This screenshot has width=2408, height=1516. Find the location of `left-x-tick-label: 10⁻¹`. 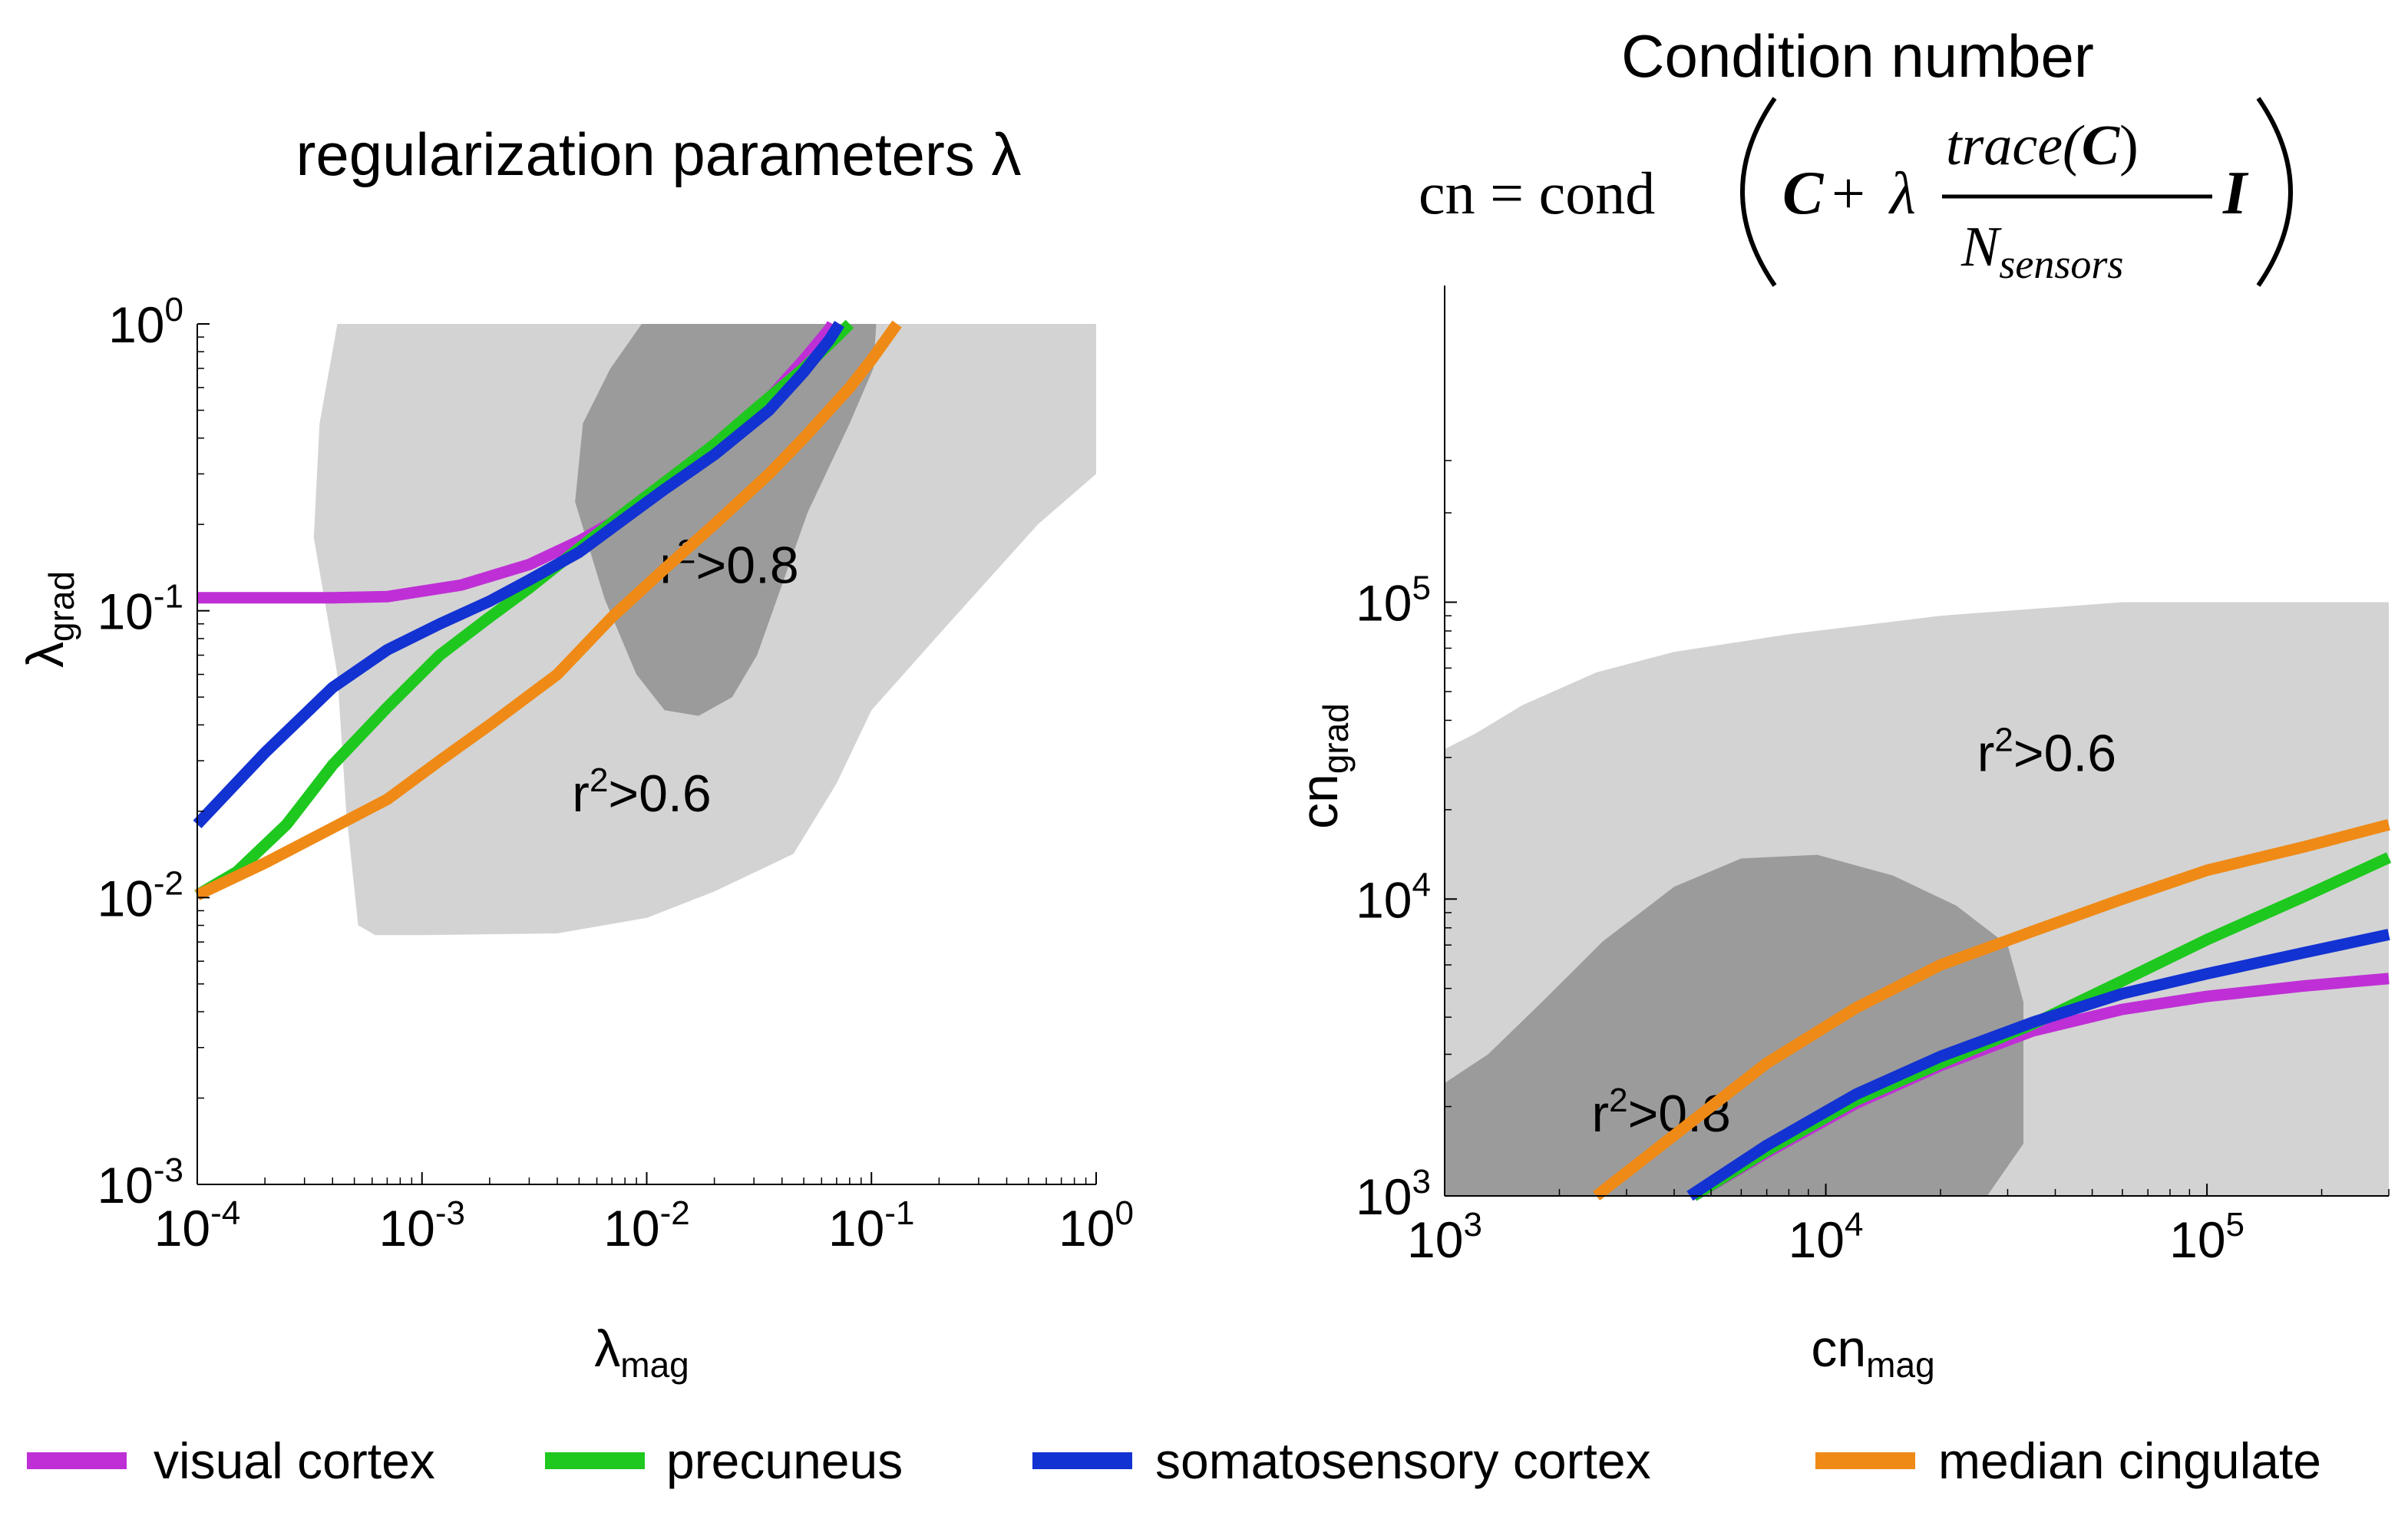

left-x-tick-label: 10⁻¹ is located at coordinates (872, 1226).